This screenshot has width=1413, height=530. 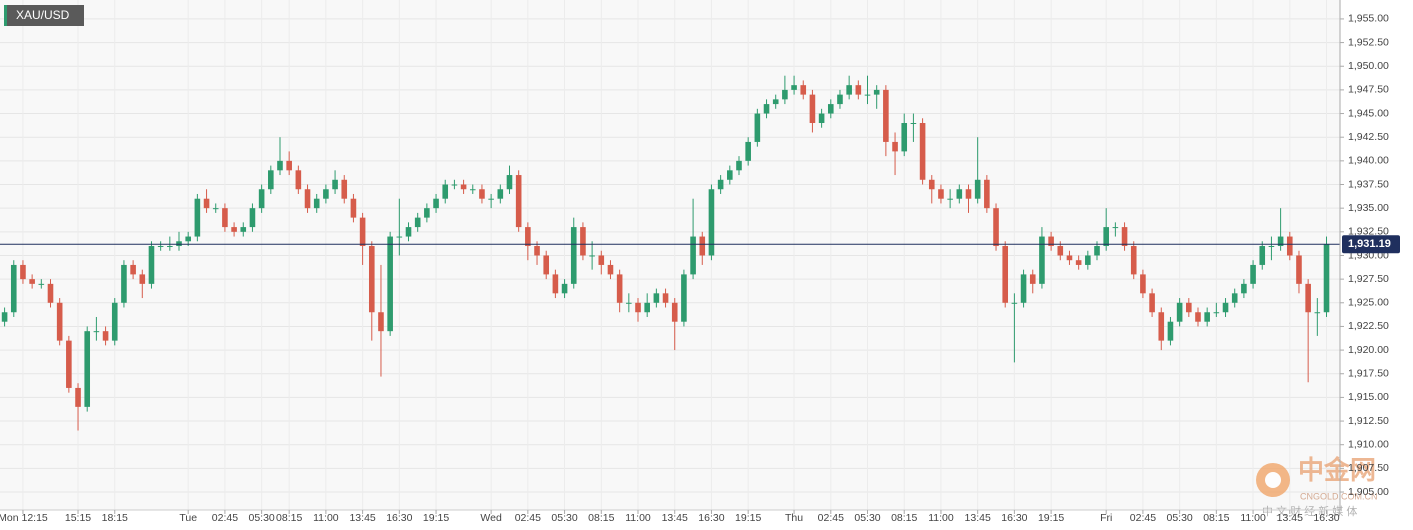 What do you see at coordinates (1368, 137) in the screenshot?
I see `y-tick-label: 1,942.50` at bounding box center [1368, 137].